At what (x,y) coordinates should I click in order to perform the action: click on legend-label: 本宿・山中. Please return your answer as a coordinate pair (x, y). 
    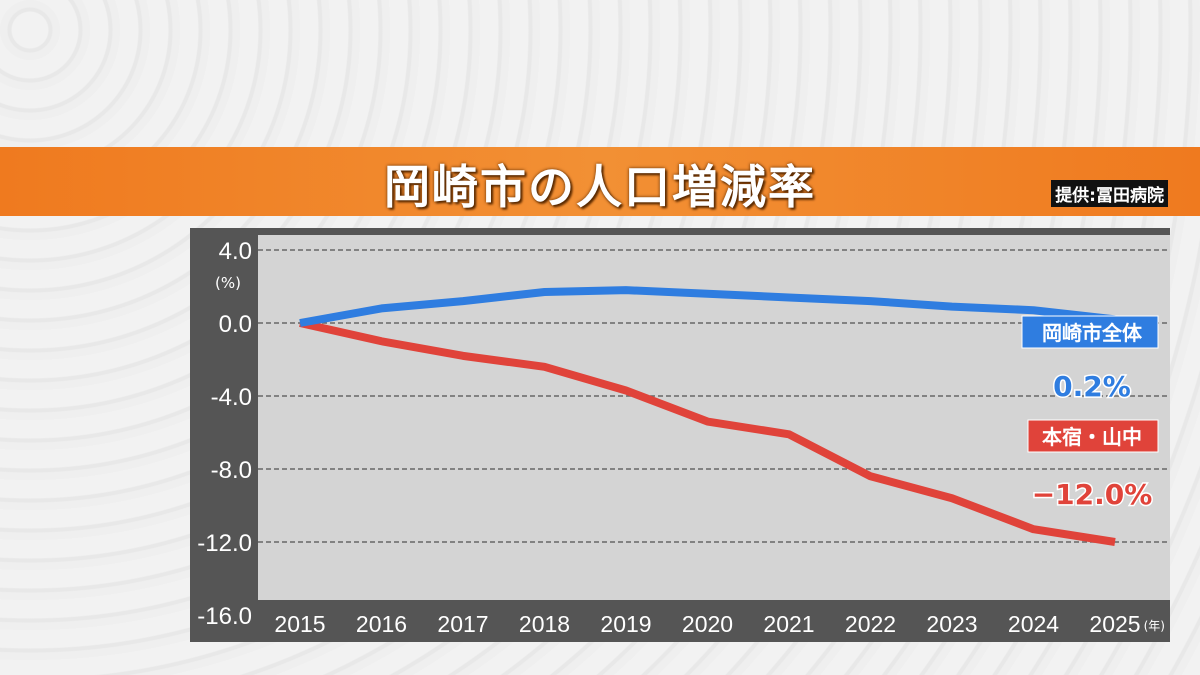
    Looking at the image, I should click on (1092, 437).